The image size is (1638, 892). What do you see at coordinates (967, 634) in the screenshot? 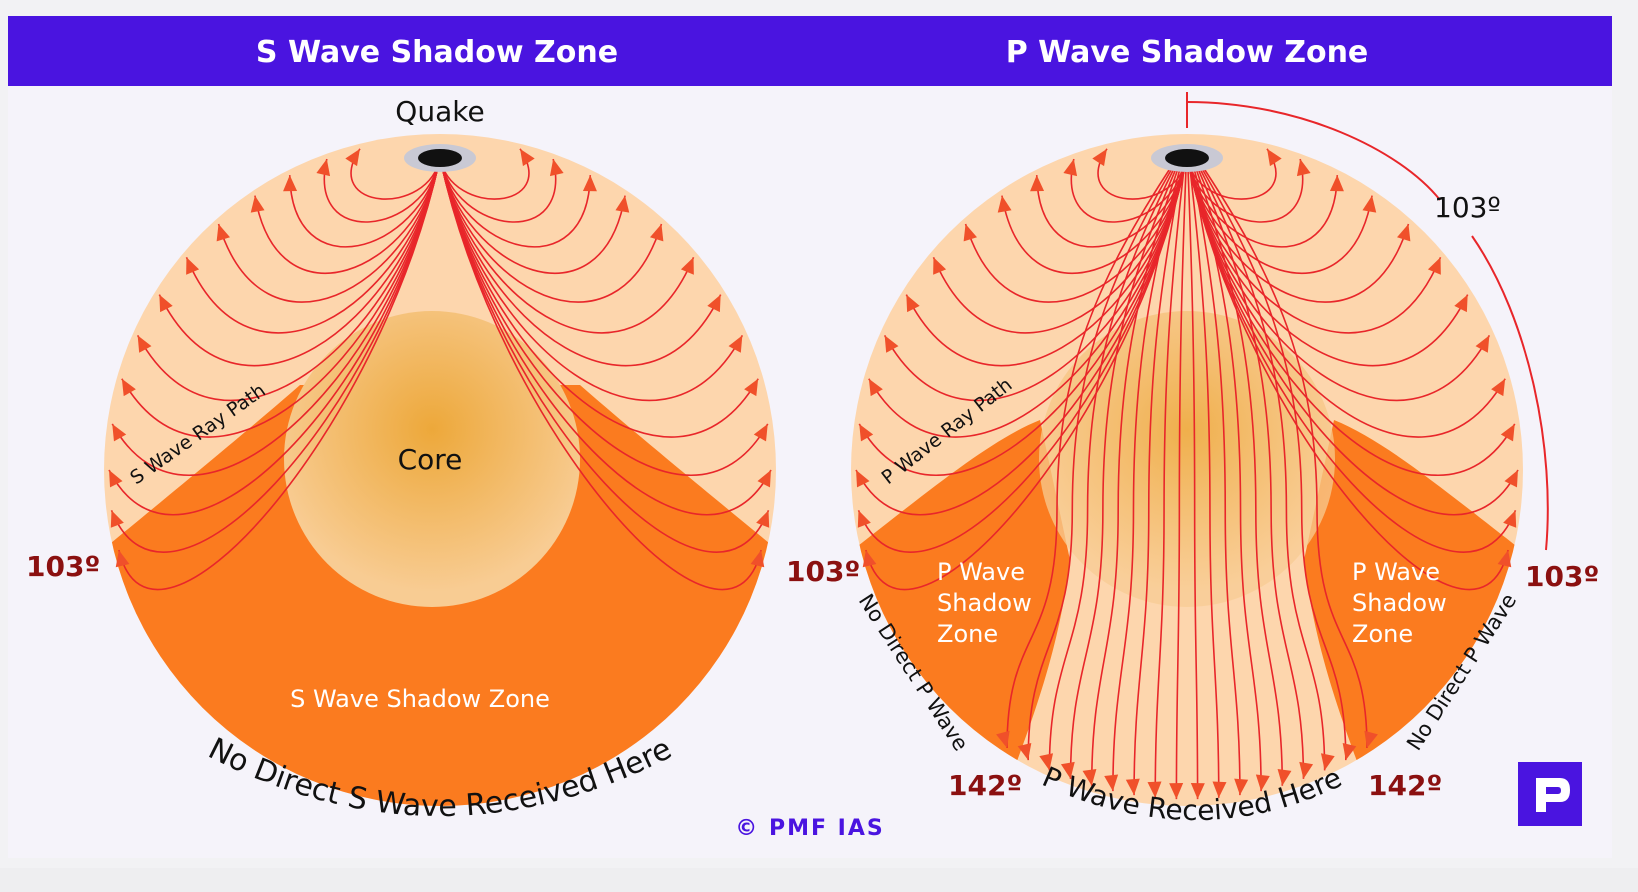
I see `p-shadow-left-line3: Zone` at bounding box center [967, 634].